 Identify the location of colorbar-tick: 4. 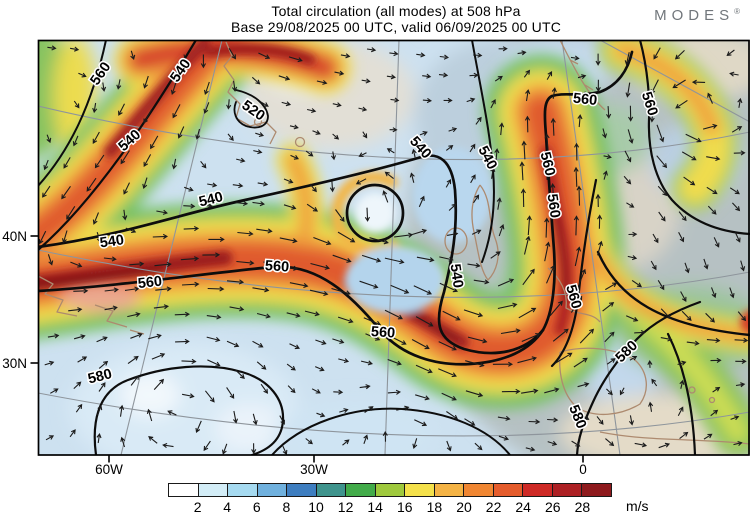
(227, 507).